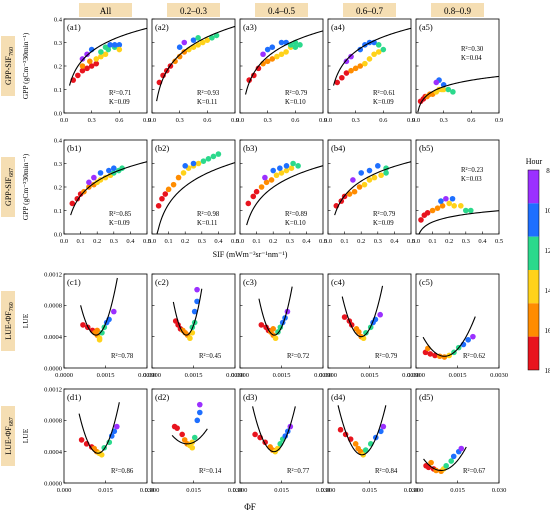 The height and width of the screenshot is (516, 550). I want to click on x-tick-label: 0.9, so click(235, 120).